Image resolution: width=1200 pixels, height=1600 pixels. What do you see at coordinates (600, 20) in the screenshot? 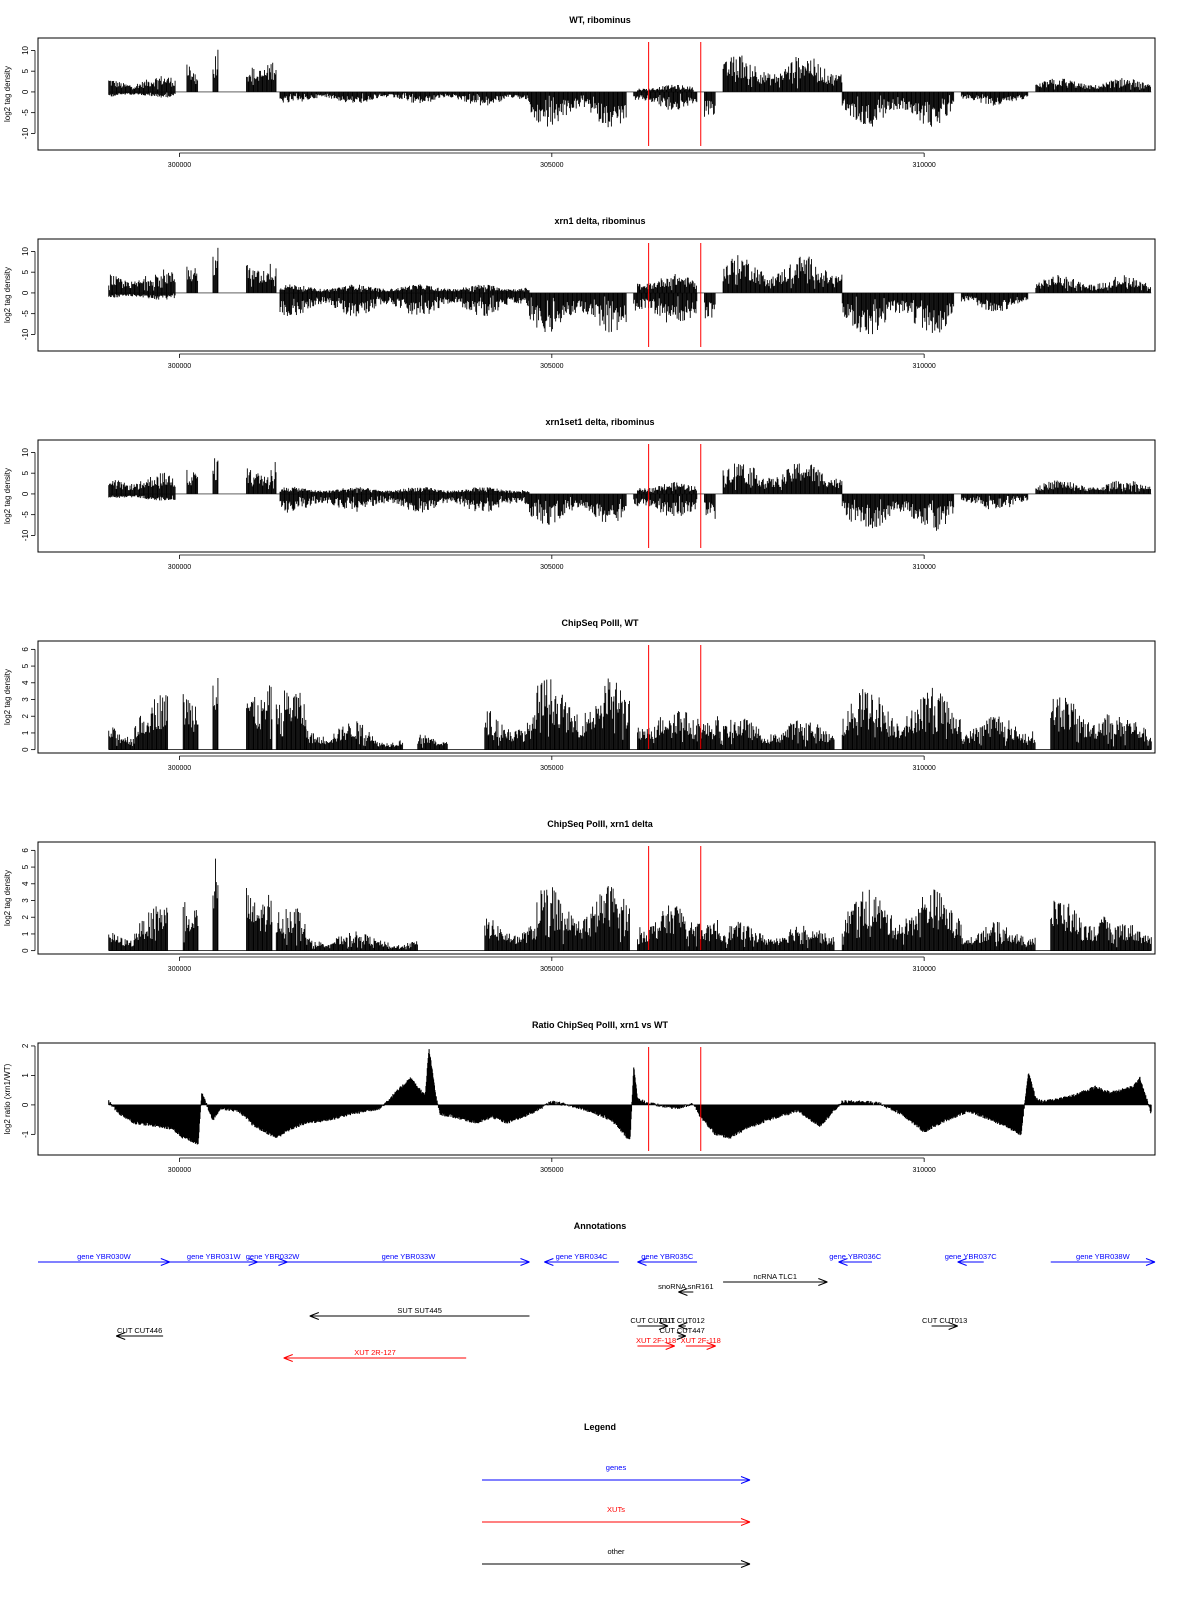
I see `panel-1-title: WT, ribominus` at bounding box center [600, 20].